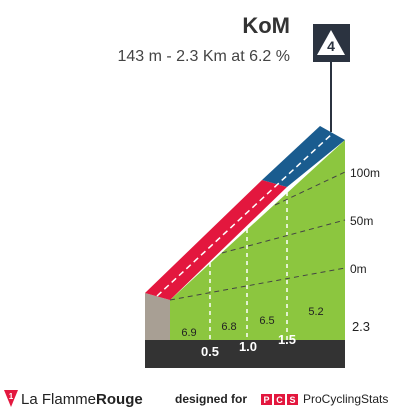 This screenshot has width=405, height=415. What do you see at coordinates (58, 399) in the screenshot?
I see `brand-light: La Flamme` at bounding box center [58, 399].